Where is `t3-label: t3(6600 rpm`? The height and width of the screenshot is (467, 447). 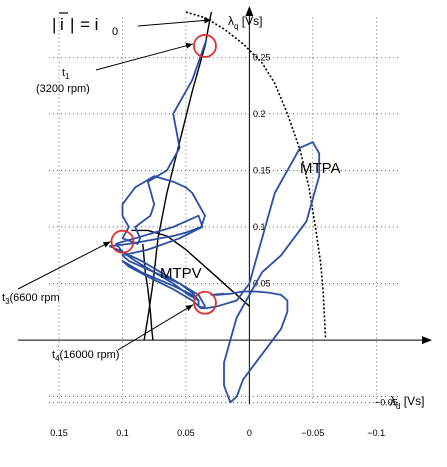 t3-label: t3(6600 rpm is located at coordinates (31, 299).